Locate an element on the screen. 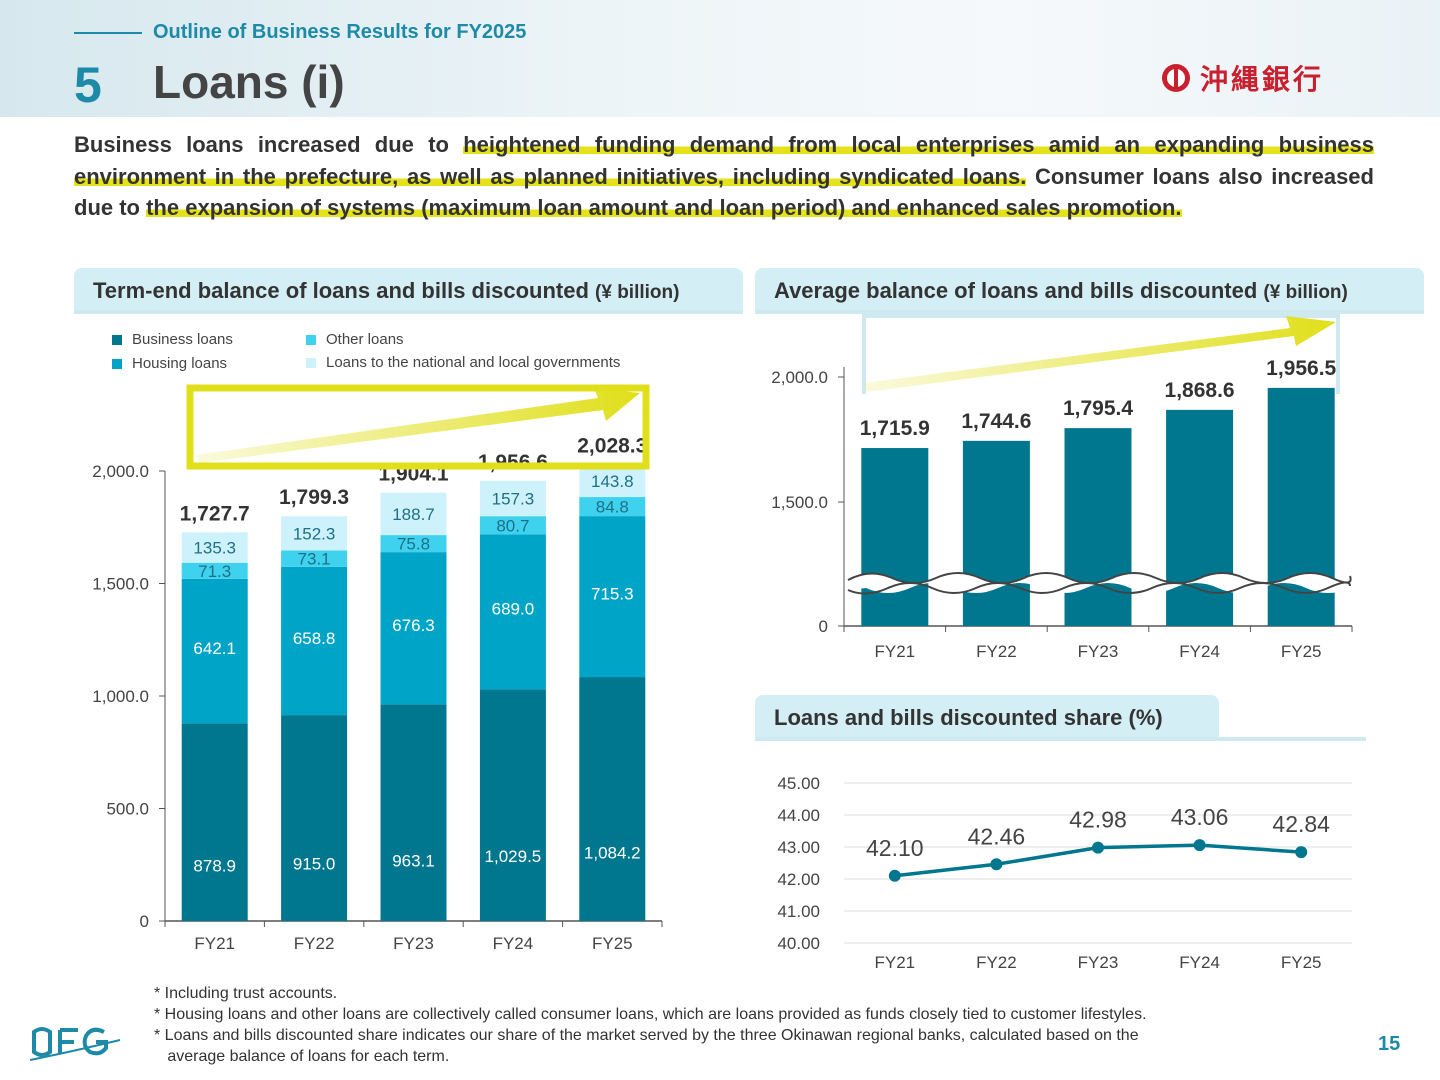  bank-logo-text: 沖縄銀行 is located at coordinates (1262, 79).